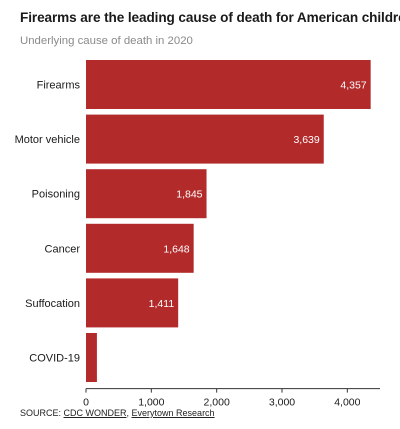  I want to click on bar-suffocation, so click(132, 303).